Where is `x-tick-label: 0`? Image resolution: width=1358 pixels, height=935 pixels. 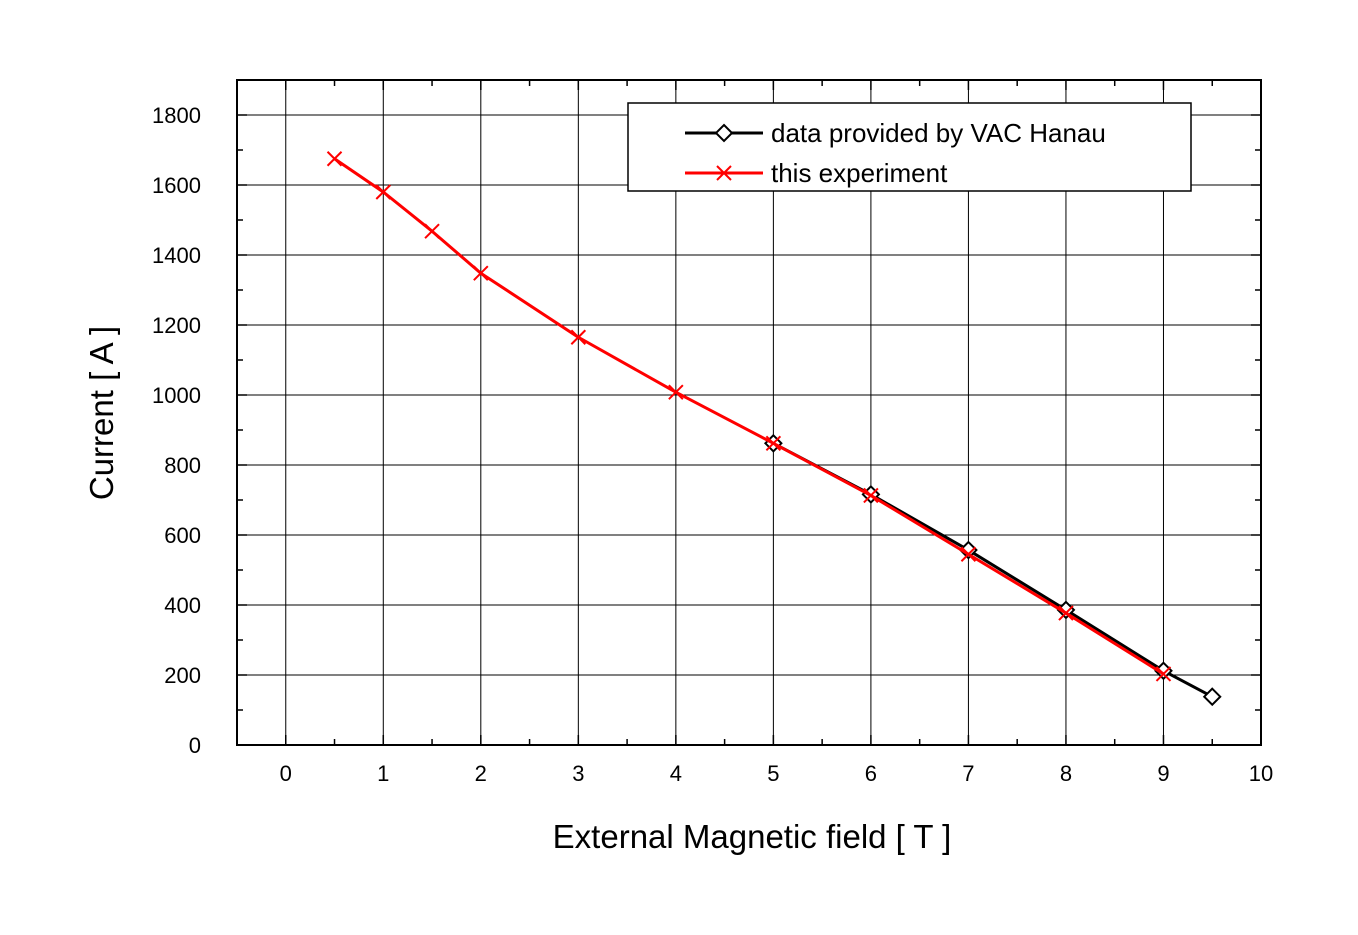 x-tick-label: 0 is located at coordinates (286, 773).